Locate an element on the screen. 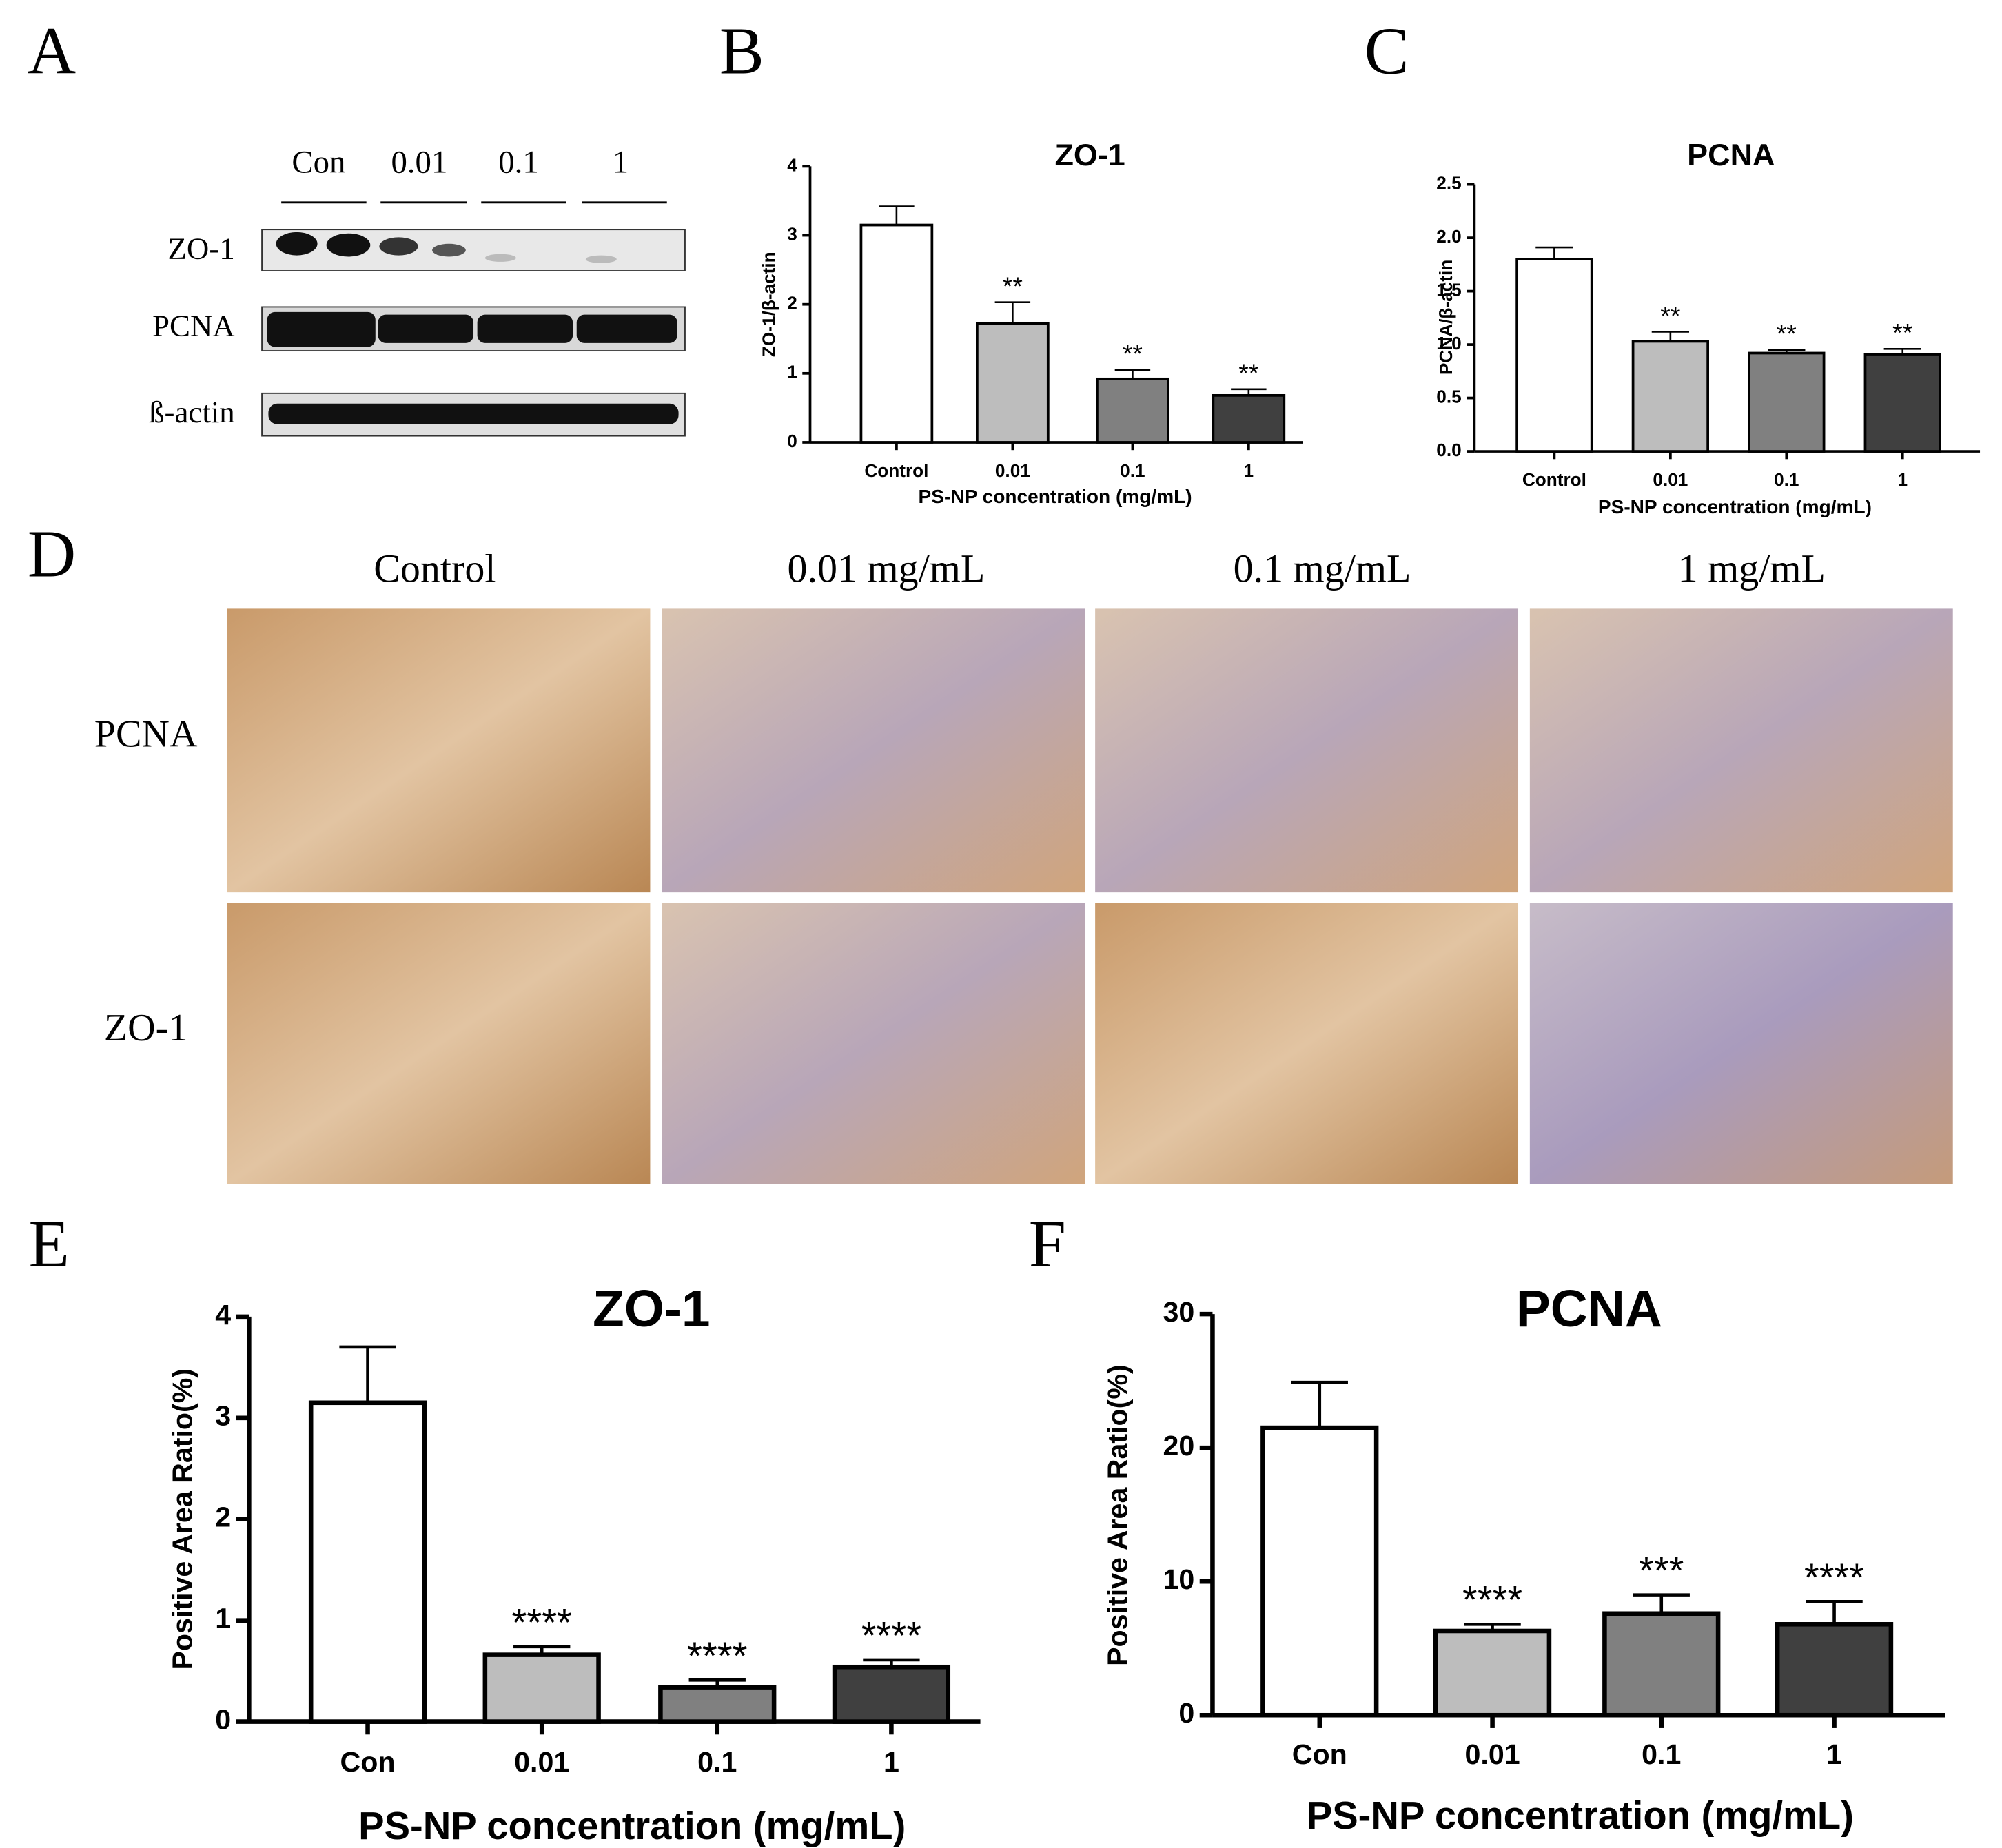 The height and width of the screenshot is (1848, 2002). y-axis-label: PCNA/β-actin is located at coordinates (1446, 317).